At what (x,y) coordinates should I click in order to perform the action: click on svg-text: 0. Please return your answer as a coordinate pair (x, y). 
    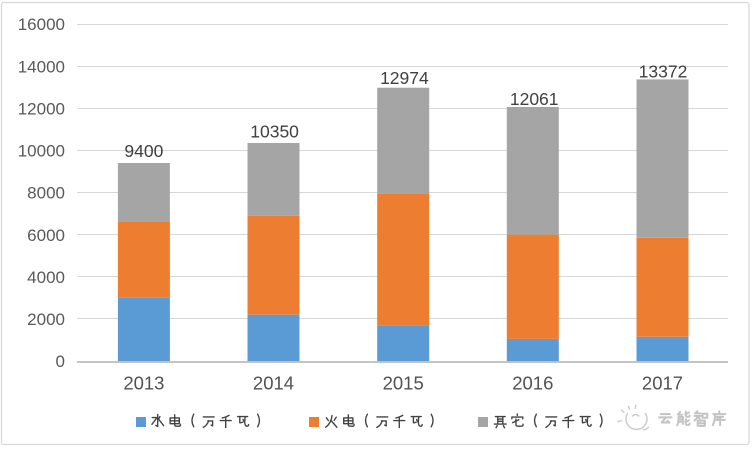
    Looking at the image, I should click on (60, 361).